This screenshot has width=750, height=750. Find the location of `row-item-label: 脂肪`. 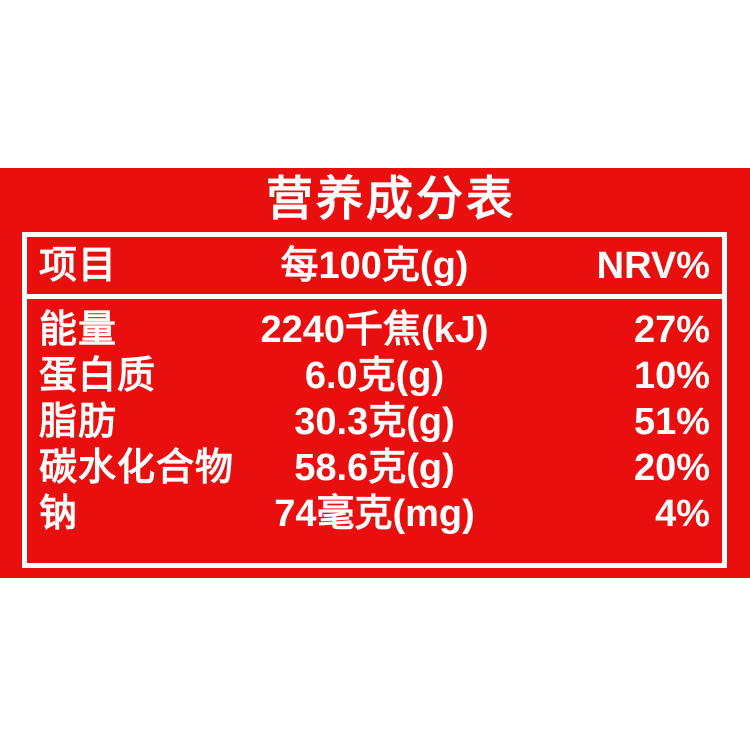

row-item-label: 脂肪 is located at coordinates (78, 422).